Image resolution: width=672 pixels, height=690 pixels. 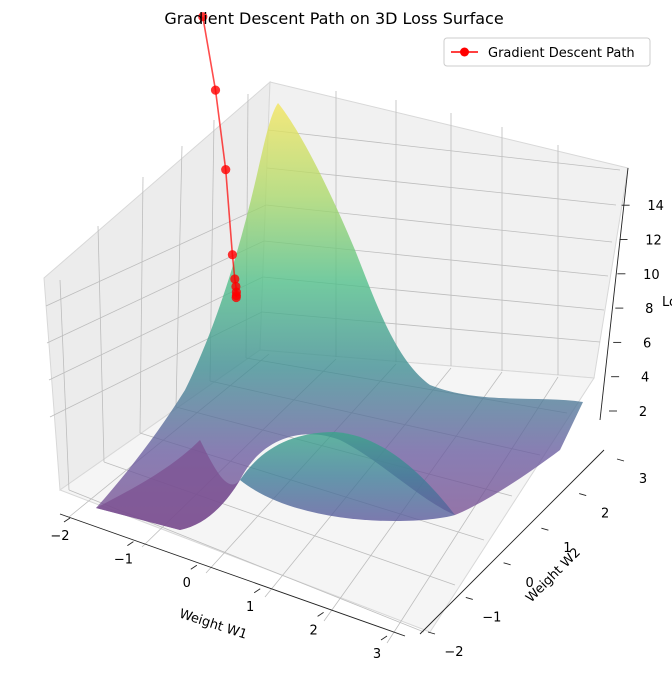 I want to click on y-tick-label-5: 3, so click(x=643, y=479).